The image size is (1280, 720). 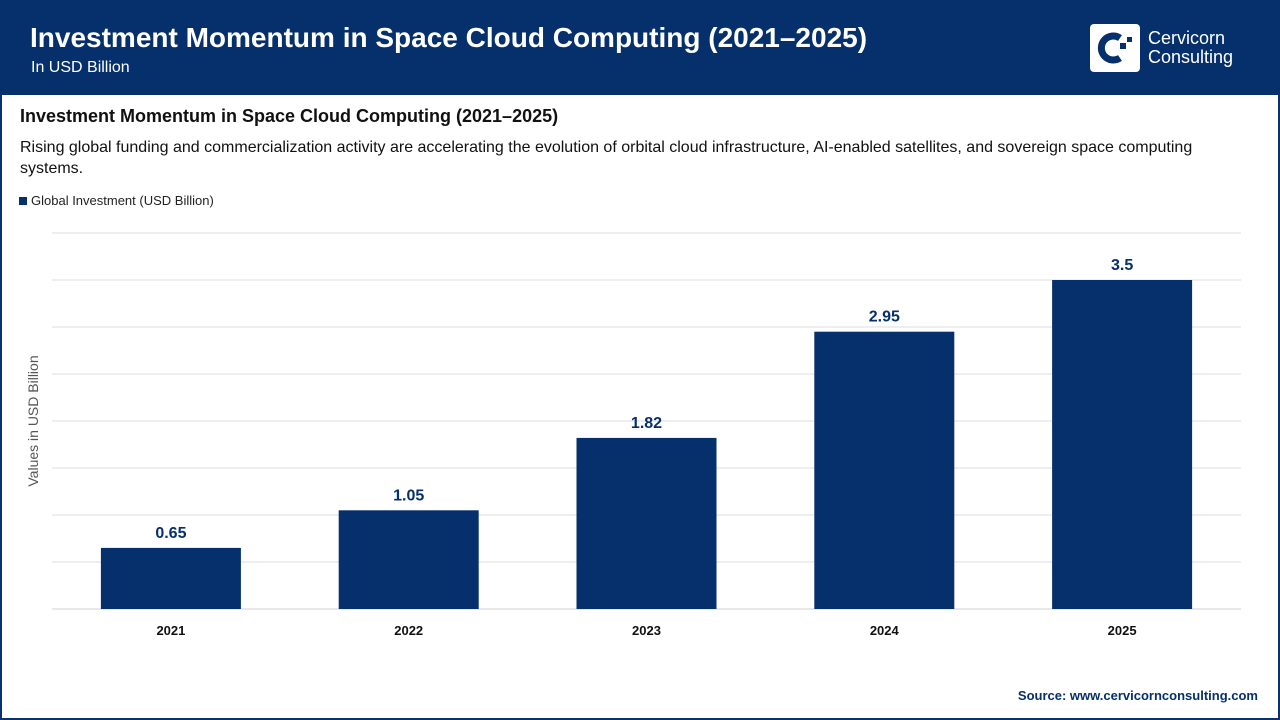 What do you see at coordinates (1187, 38) in the screenshot?
I see `logo-text-1: Cervicorn` at bounding box center [1187, 38].